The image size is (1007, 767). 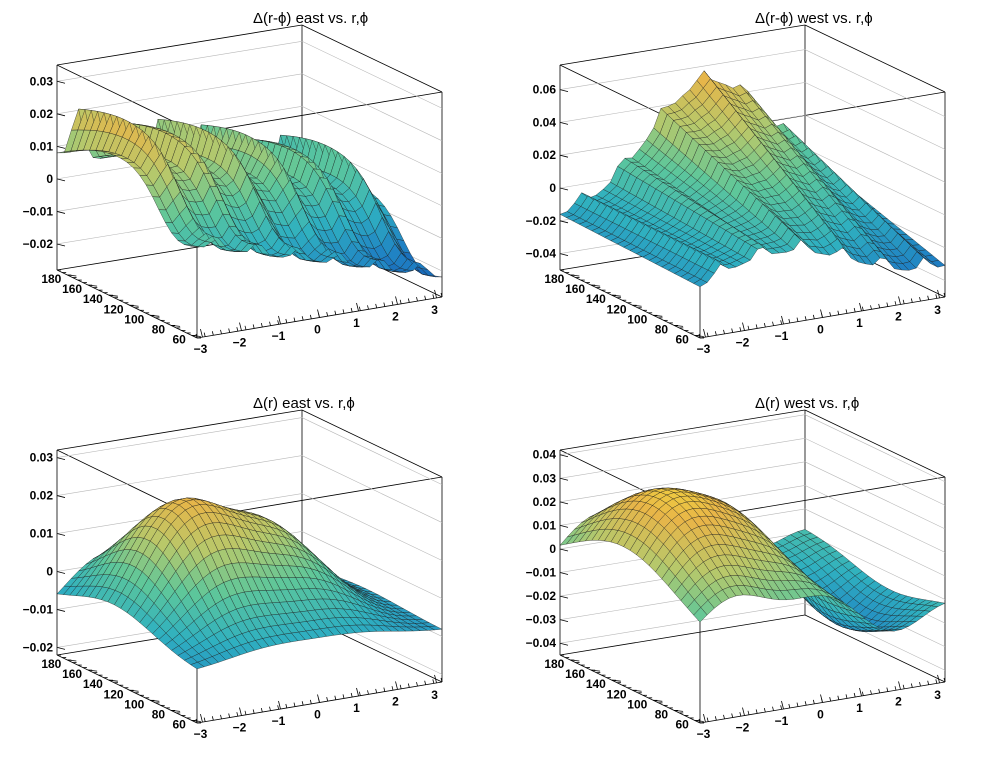 What do you see at coordinates (317, 330) in the screenshot?
I see `x-tick-label: 0` at bounding box center [317, 330].